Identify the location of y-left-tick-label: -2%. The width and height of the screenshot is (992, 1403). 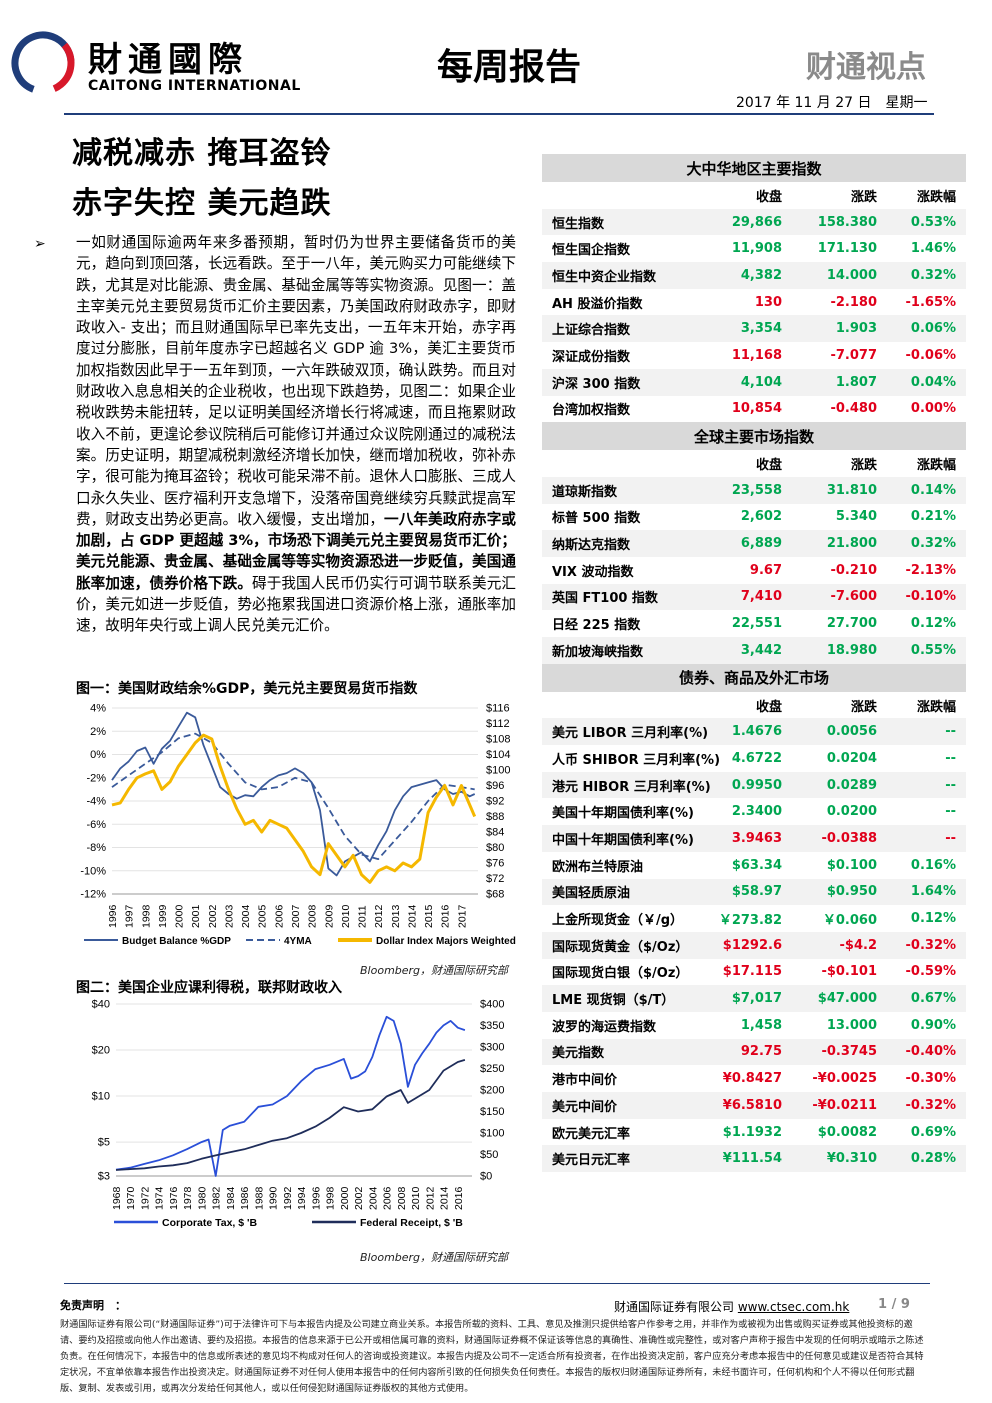
(96, 778).